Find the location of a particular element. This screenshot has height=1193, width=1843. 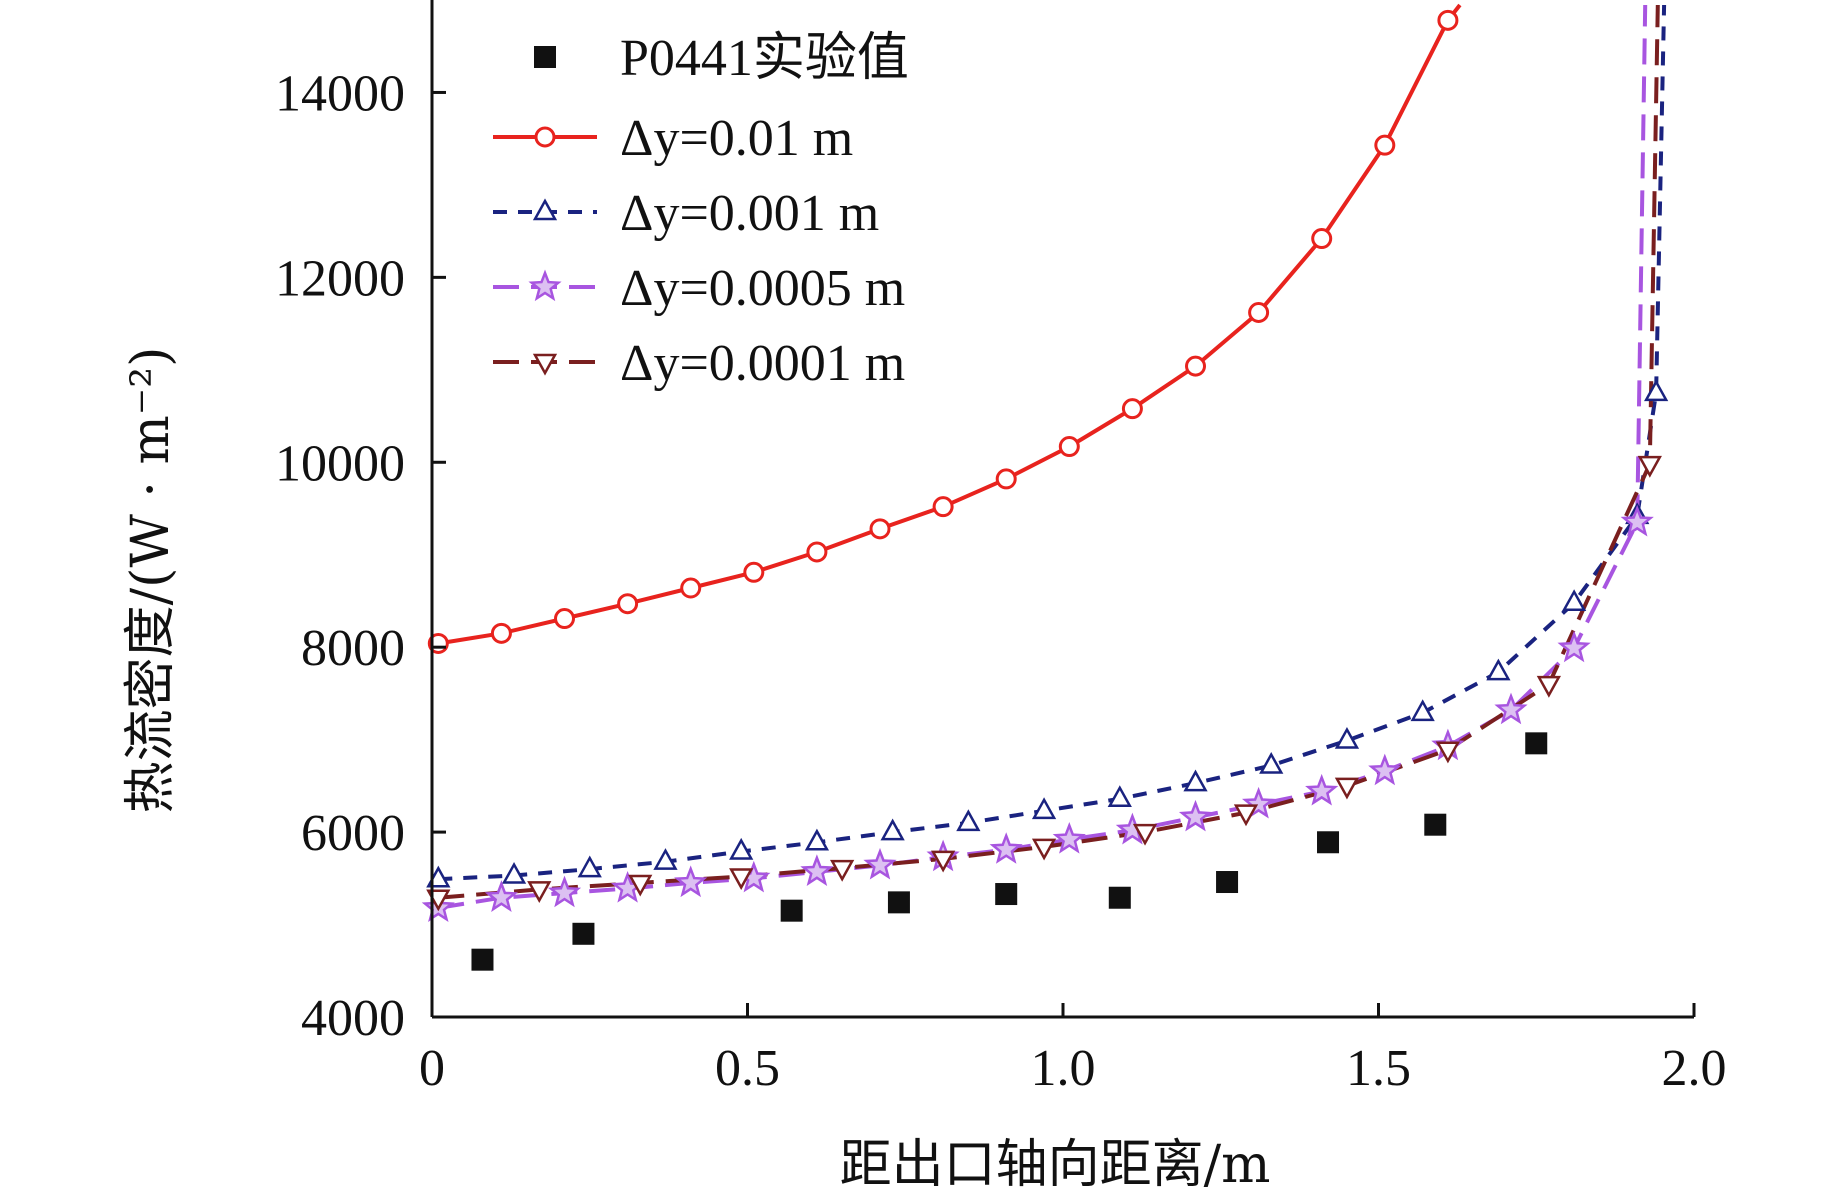

x-tick-label: 1.5 is located at coordinates (1378, 1068).